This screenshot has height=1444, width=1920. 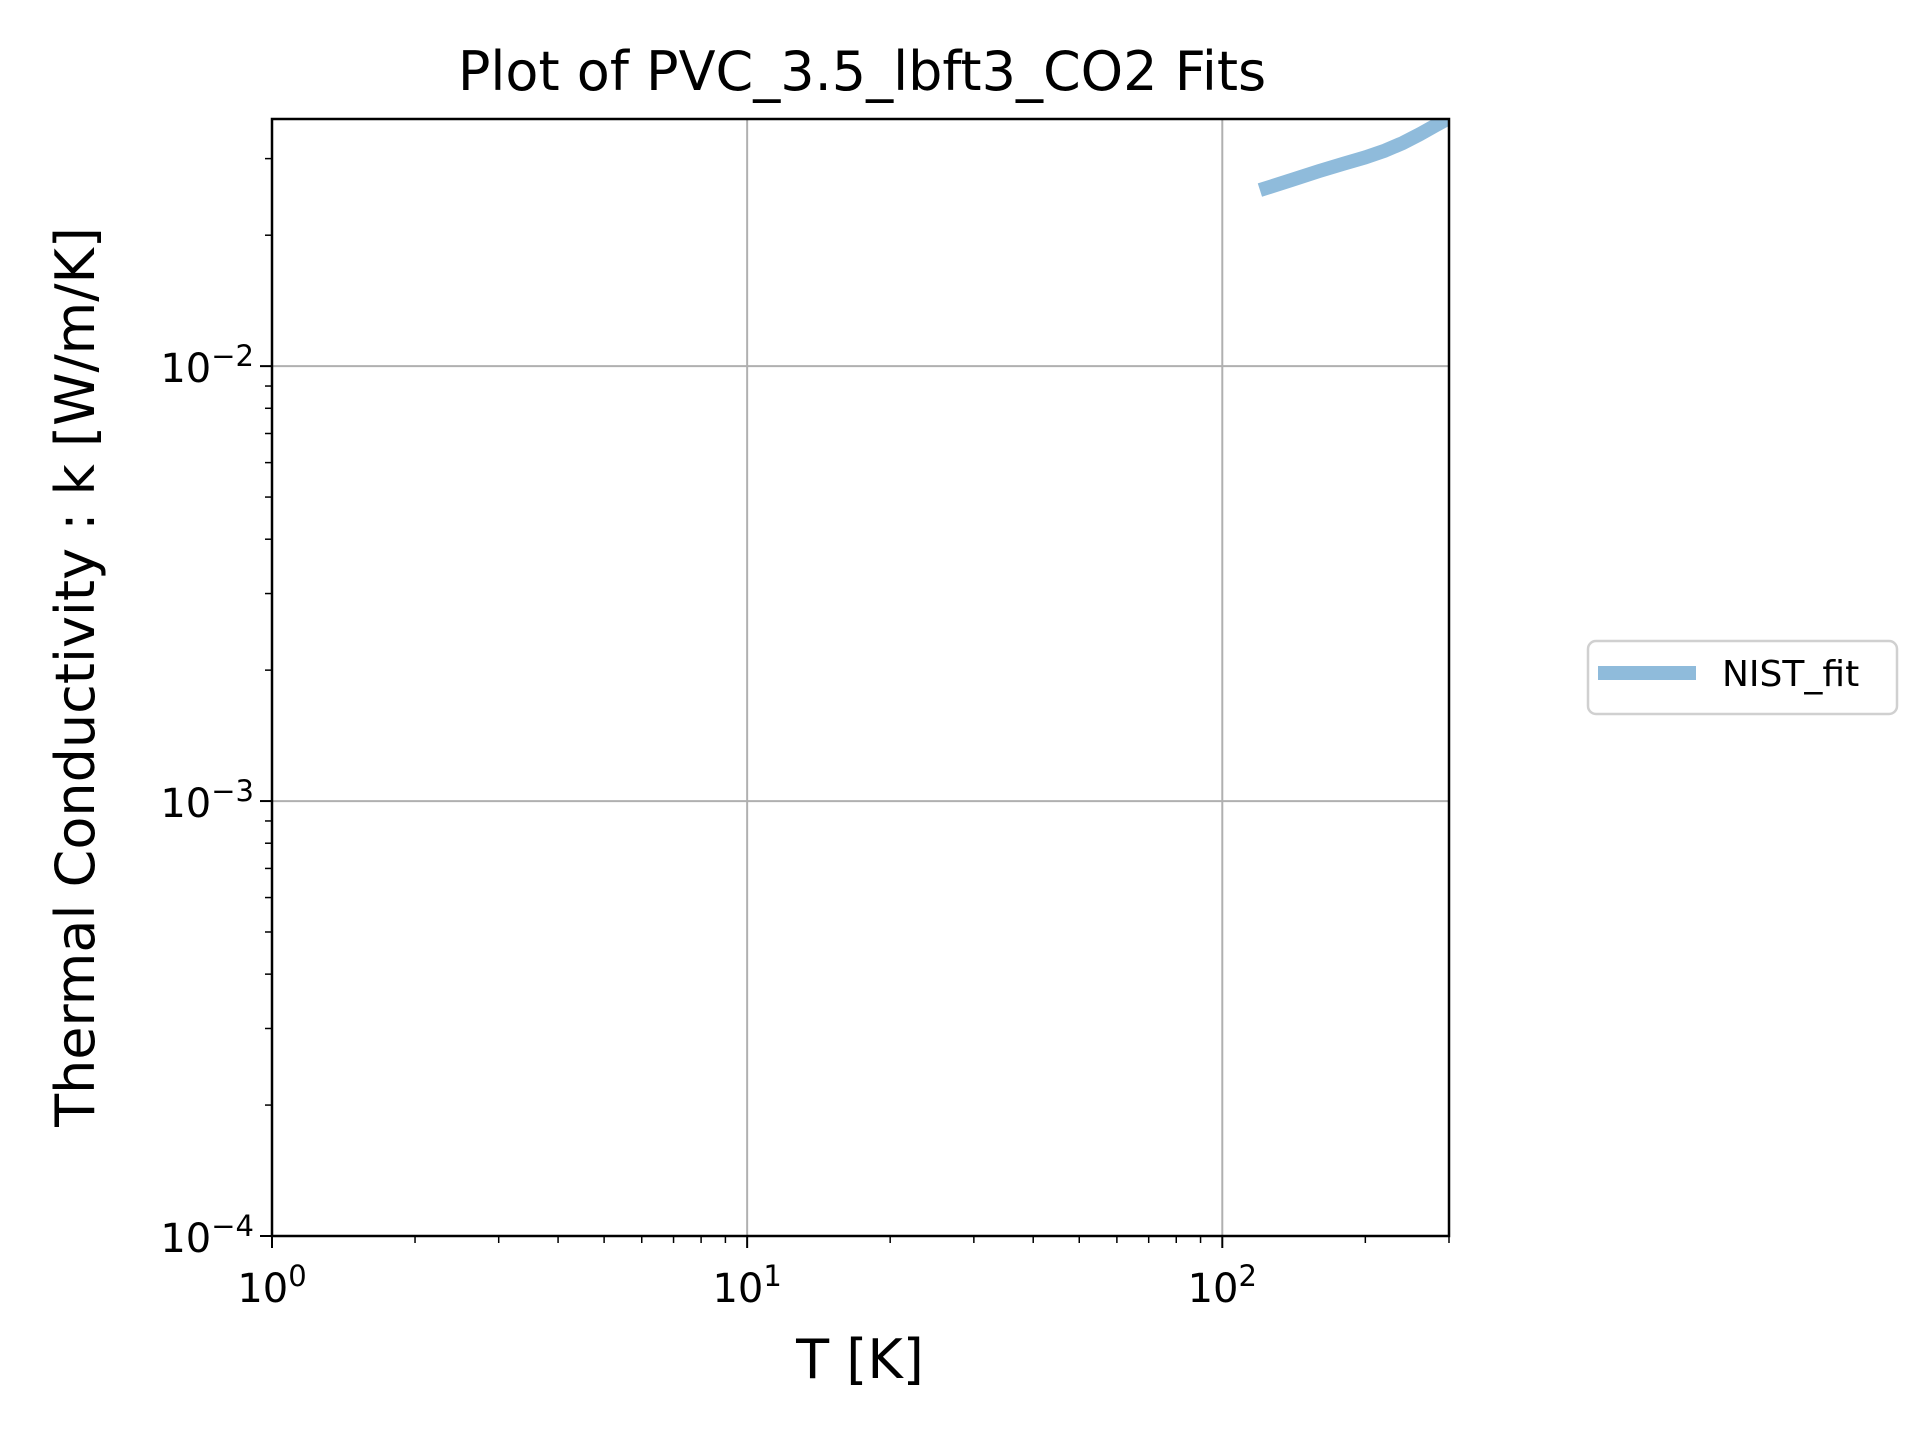 What do you see at coordinates (207, 1235) in the screenshot?
I see `y-tick-label: 10⁻⁴` at bounding box center [207, 1235].